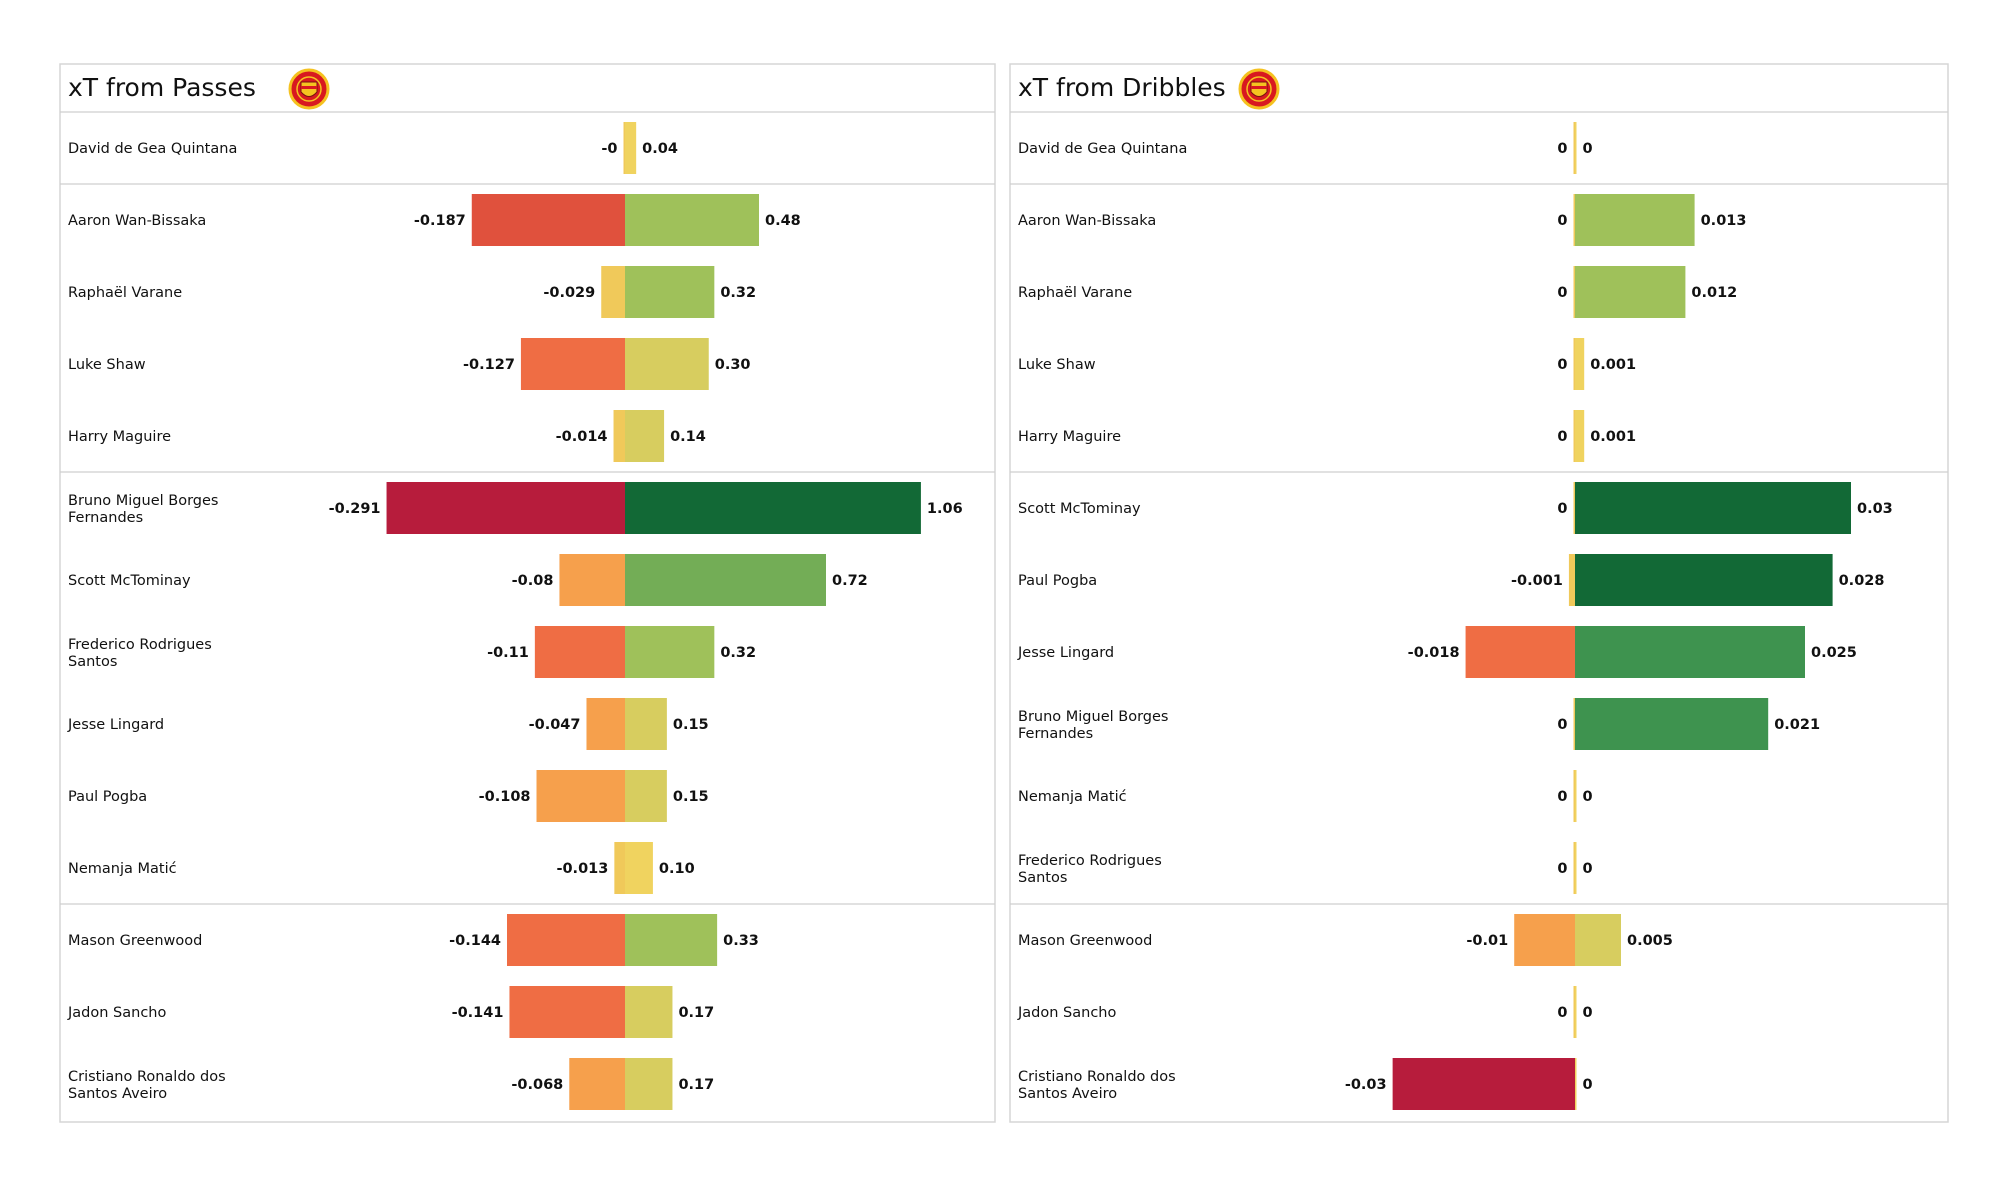 Image resolution: width=2000 pixels, height=1179 pixels. I want to click on positive-value-label: 0, so click(1588, 797).